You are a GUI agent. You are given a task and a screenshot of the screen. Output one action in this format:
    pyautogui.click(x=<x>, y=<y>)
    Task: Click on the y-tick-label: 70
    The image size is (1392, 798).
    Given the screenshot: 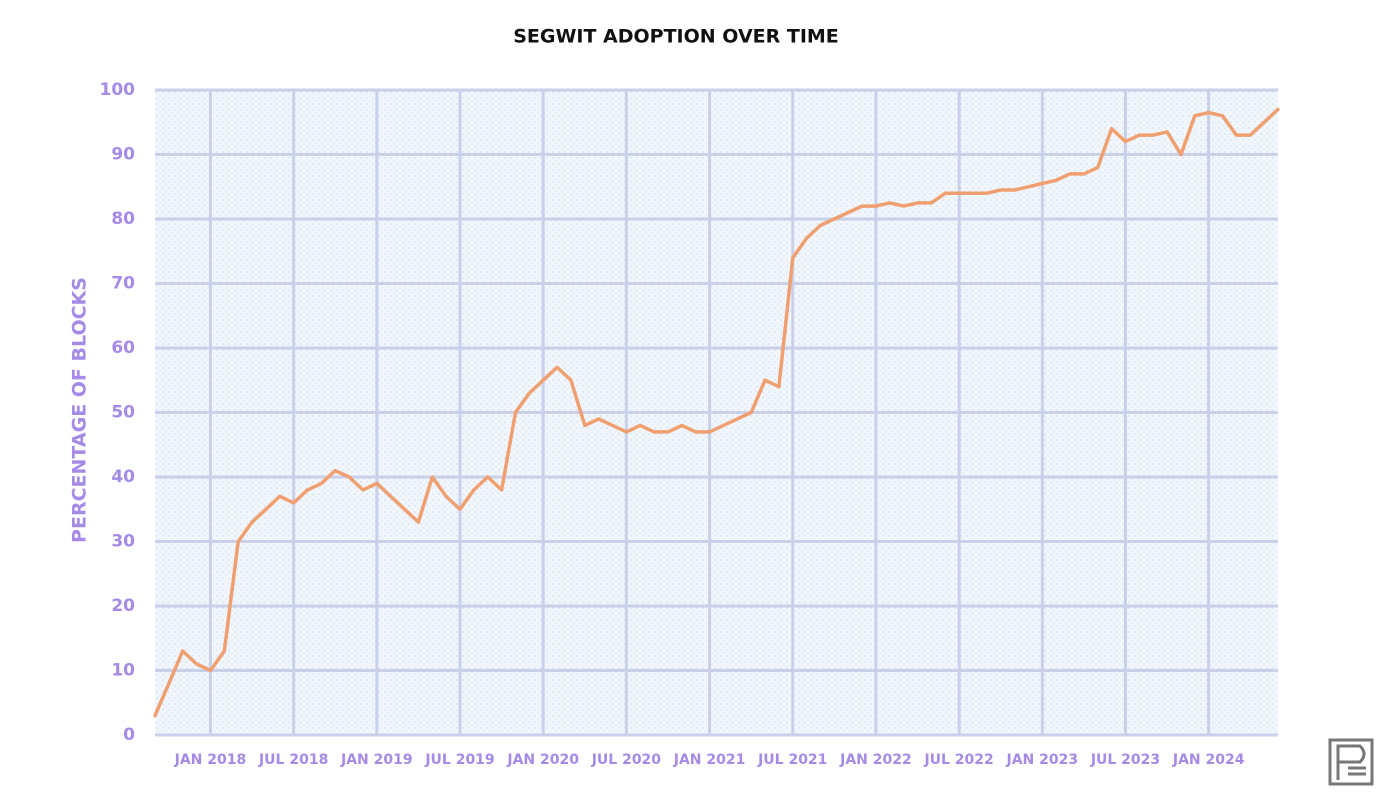 What is the action you would take?
    pyautogui.click(x=123, y=284)
    